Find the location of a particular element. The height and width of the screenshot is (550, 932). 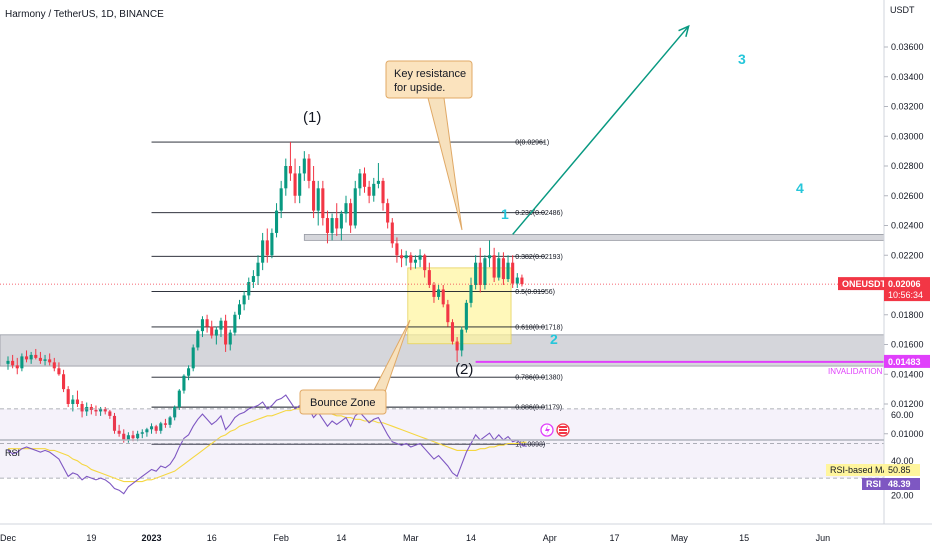

fib-level-label: 0.382(0.02193) is located at coordinates (538, 257).